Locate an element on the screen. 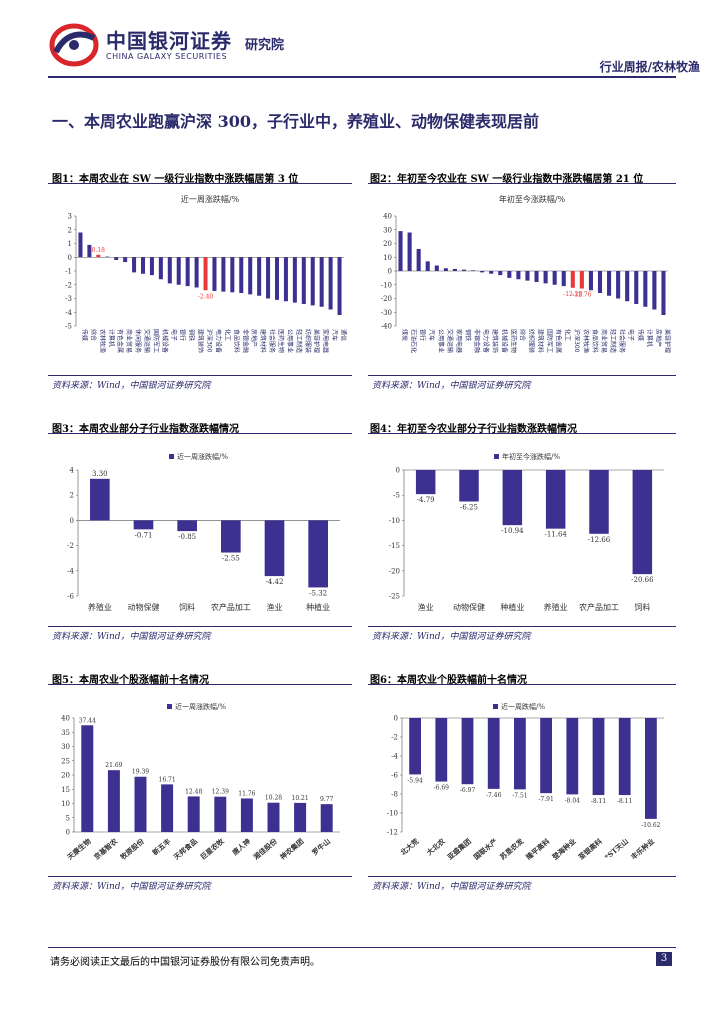 This screenshot has height=1024, width=724. category-label: 沪深300 is located at coordinates (210, 341).